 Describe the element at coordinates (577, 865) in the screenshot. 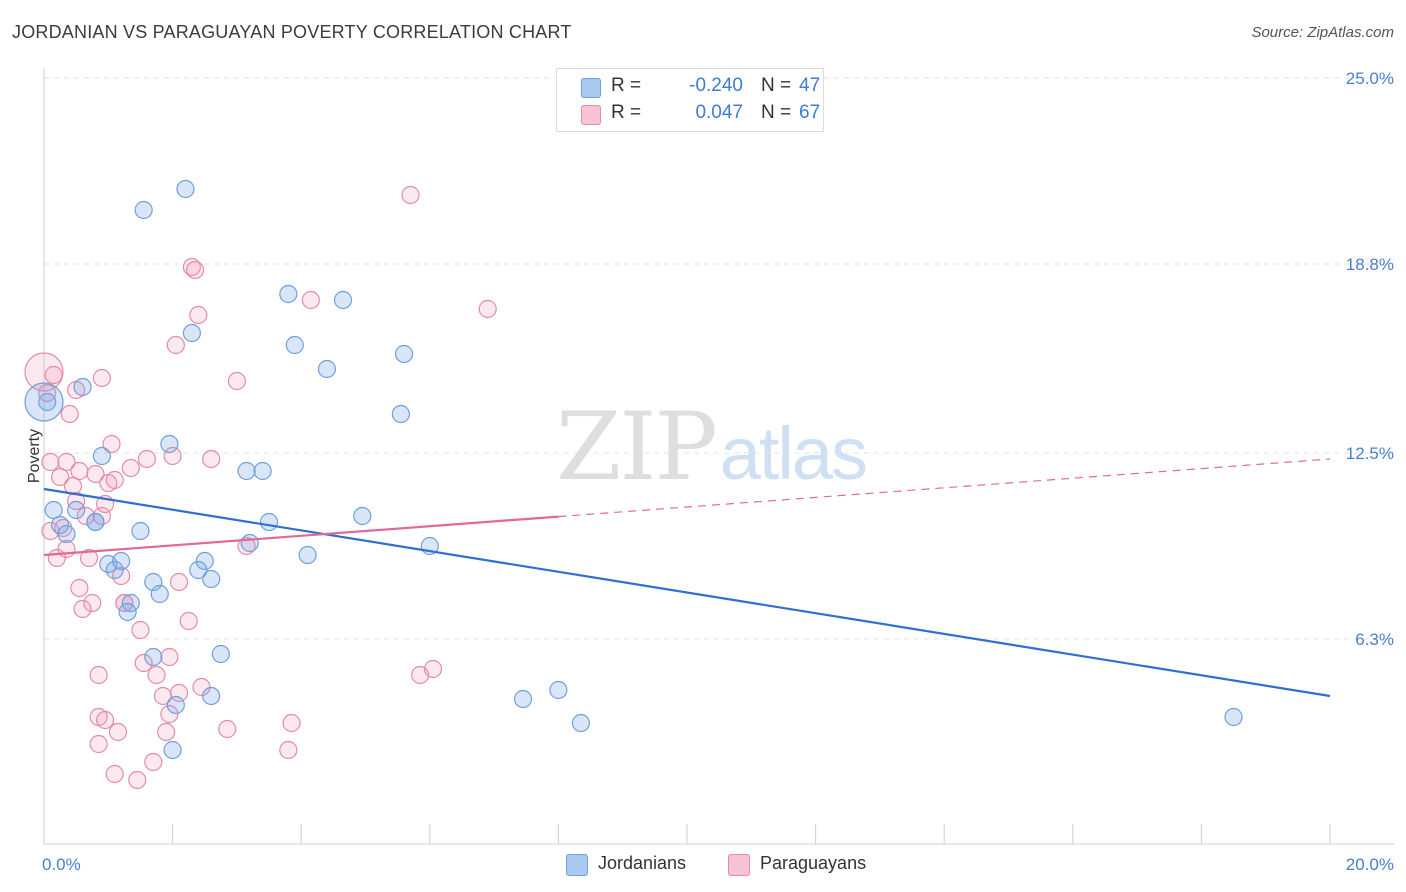

I see `jordanian-legend-swatch` at that location.